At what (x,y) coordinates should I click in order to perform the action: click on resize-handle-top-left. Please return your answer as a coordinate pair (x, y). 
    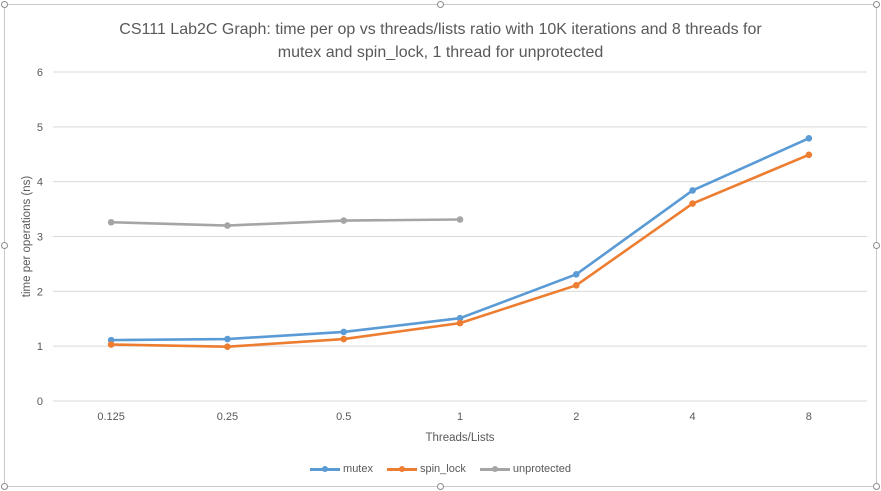
    Looking at the image, I should click on (4, 4).